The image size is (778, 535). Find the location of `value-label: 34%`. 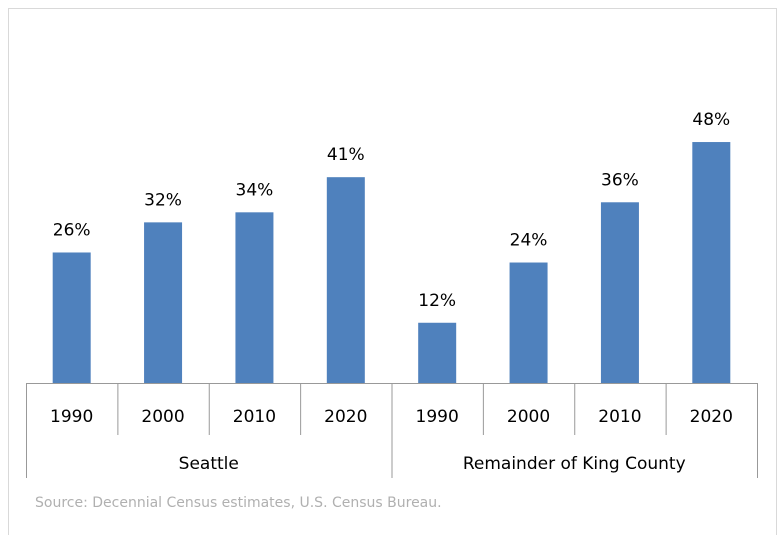

value-label: 34% is located at coordinates (255, 190).